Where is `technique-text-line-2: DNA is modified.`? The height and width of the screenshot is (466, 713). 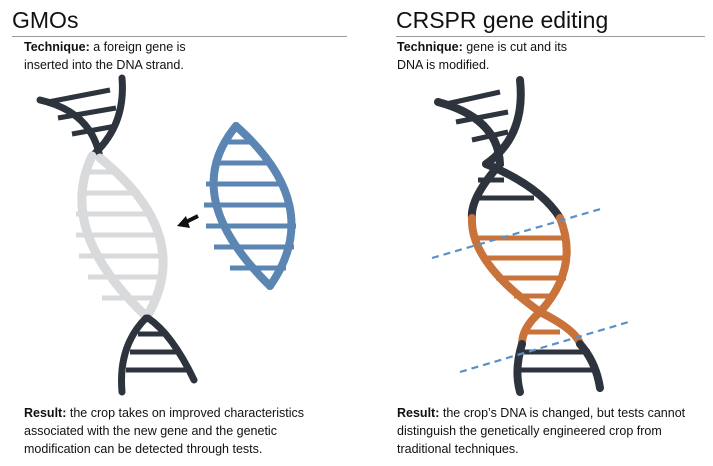 technique-text-line-2: DNA is modified. is located at coordinates (443, 65).